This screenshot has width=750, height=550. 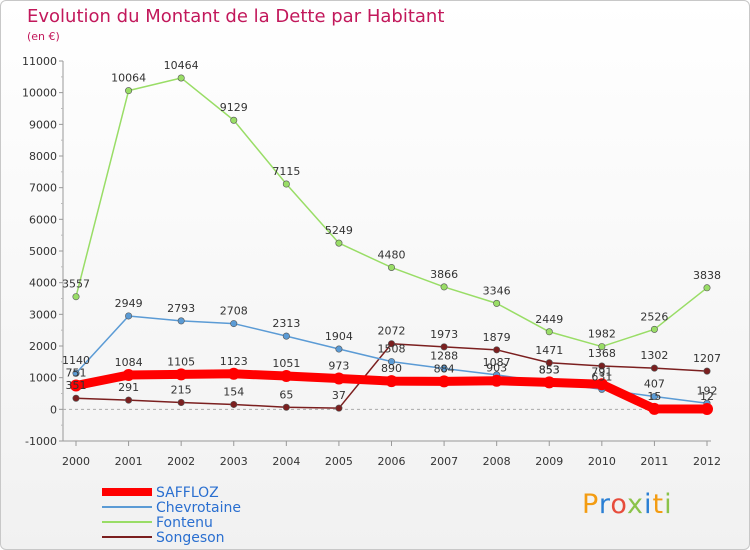 I want to click on data-label: 884, so click(x=444, y=368).